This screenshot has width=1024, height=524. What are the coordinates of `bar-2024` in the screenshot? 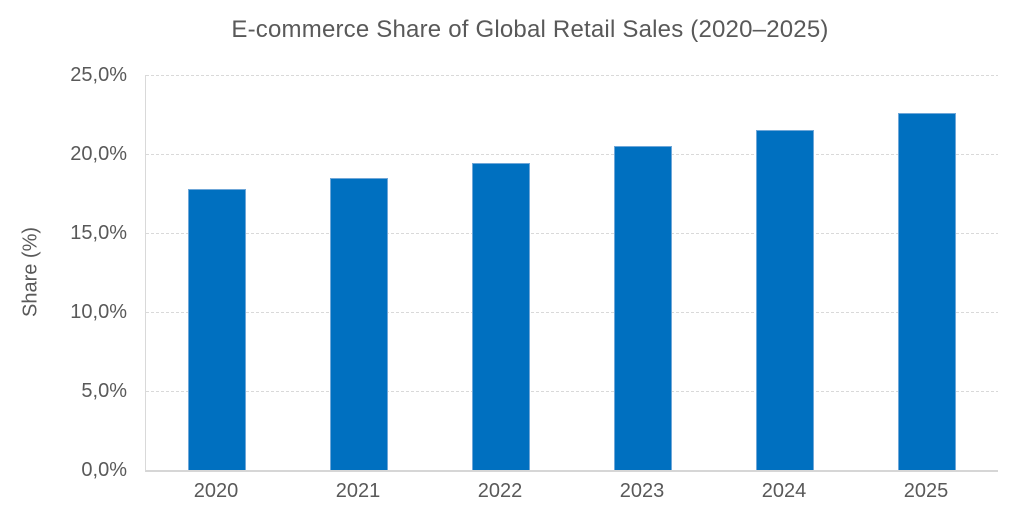 It's located at (785, 300).